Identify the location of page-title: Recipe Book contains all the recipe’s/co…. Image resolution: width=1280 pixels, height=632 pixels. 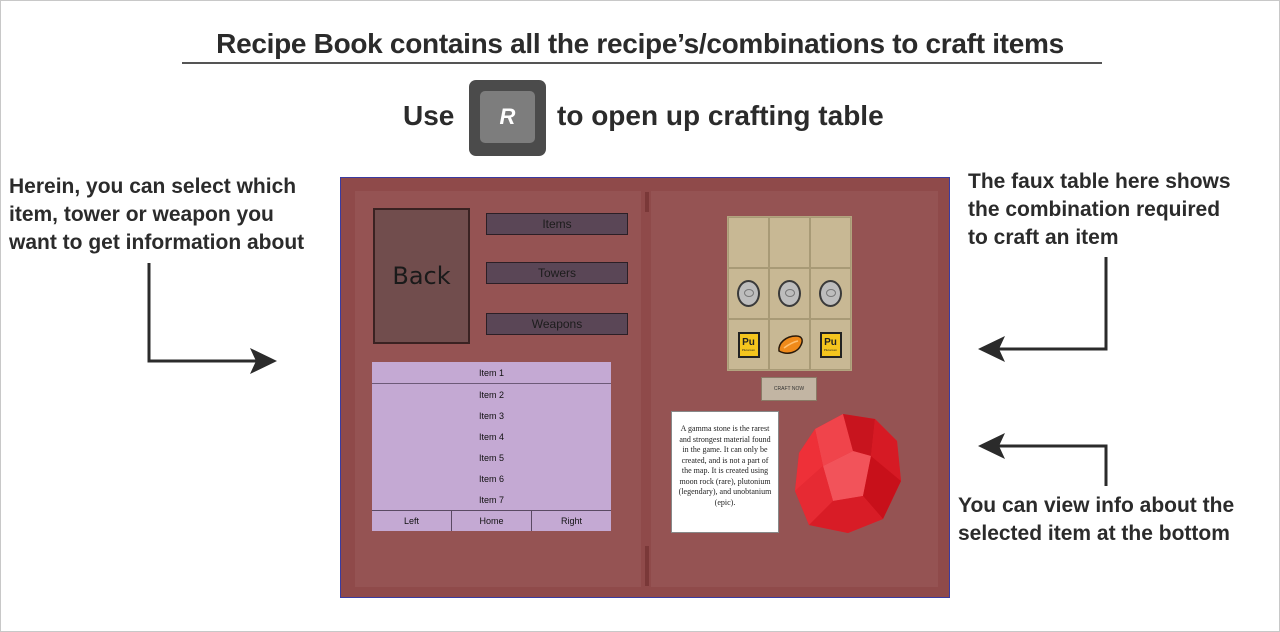
(640, 43).